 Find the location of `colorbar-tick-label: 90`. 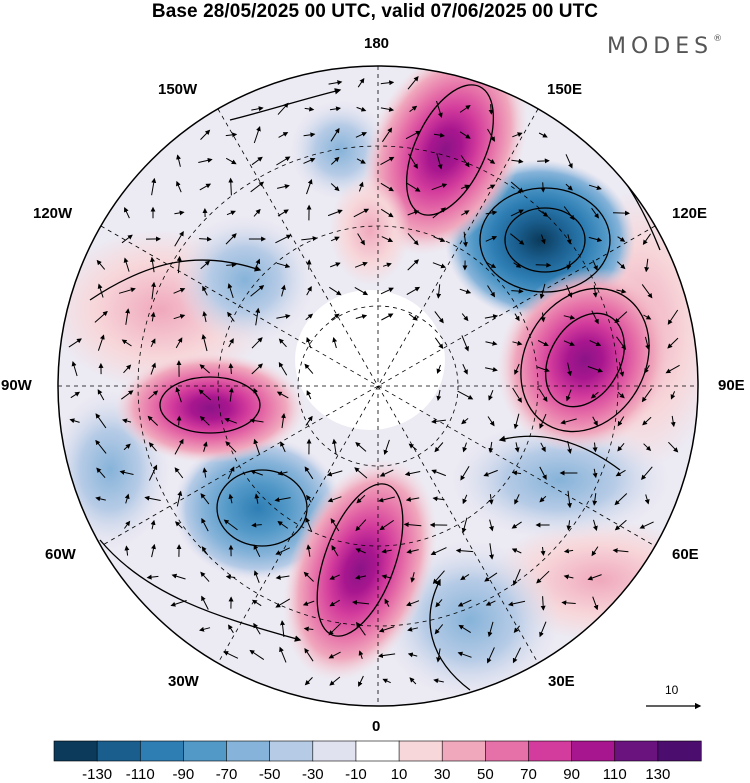

colorbar-tick-label: 90 is located at coordinates (571, 774).